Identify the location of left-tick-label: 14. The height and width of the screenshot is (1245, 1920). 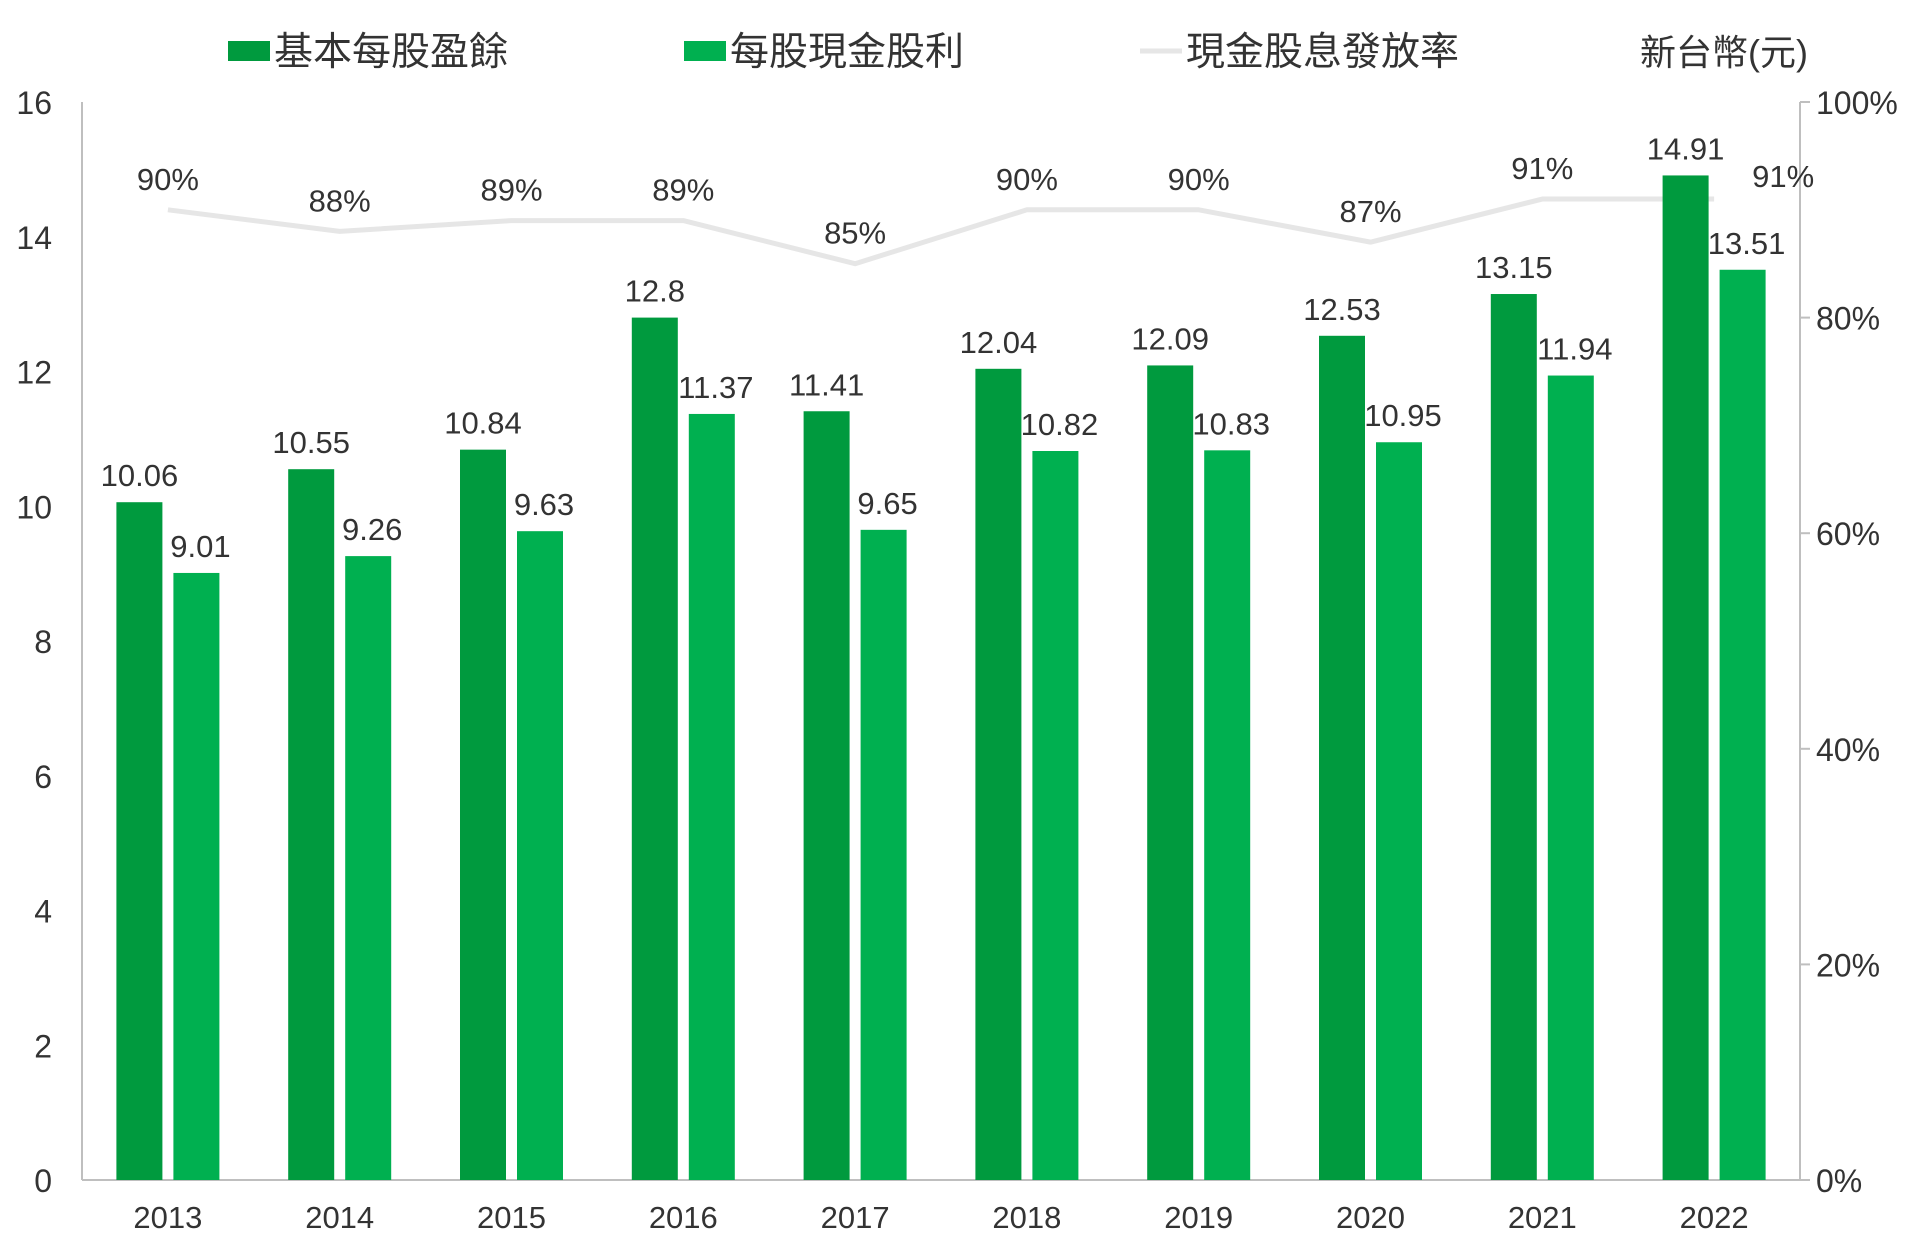
(34, 238).